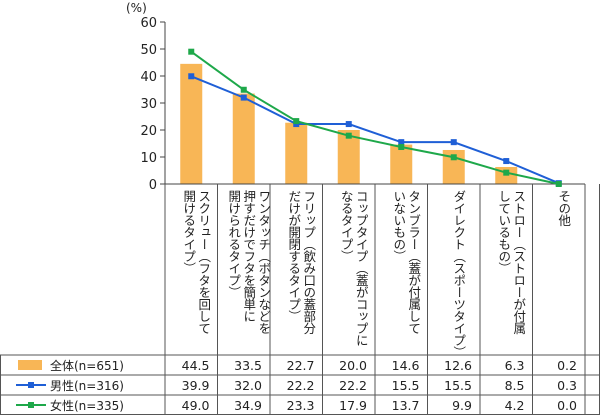  Describe the element at coordinates (308, 262) in the screenshot. I see `category-label: フリップ（飲み口の蓋部分` at that location.